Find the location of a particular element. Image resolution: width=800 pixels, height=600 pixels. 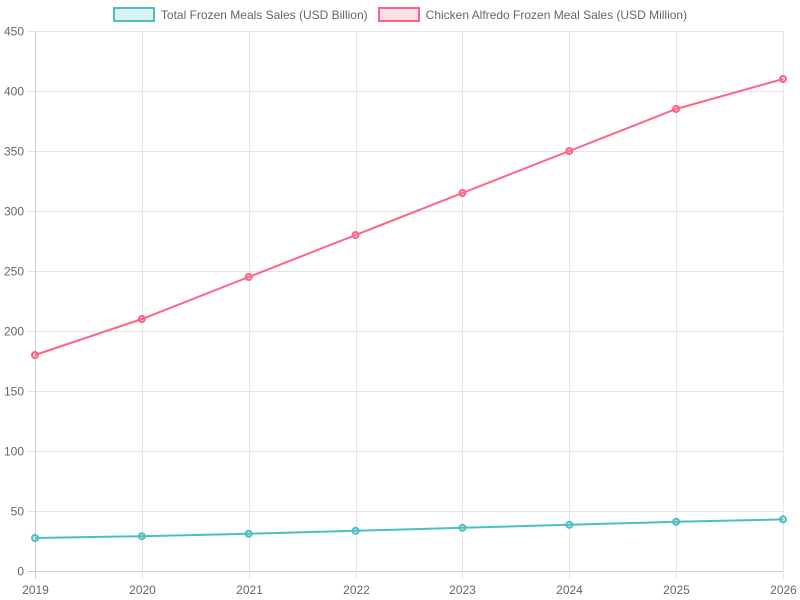

x-tick-label: 2026 is located at coordinates (783, 590).